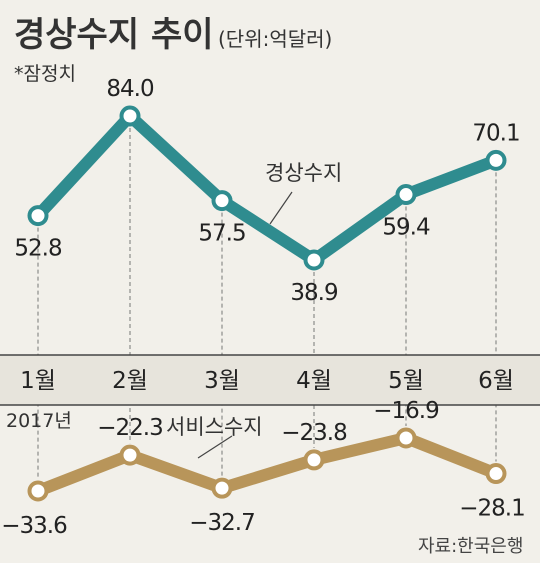  Describe the element at coordinates (491, 509) in the screenshot. I see `services-value-label-6: −28.1` at that location.